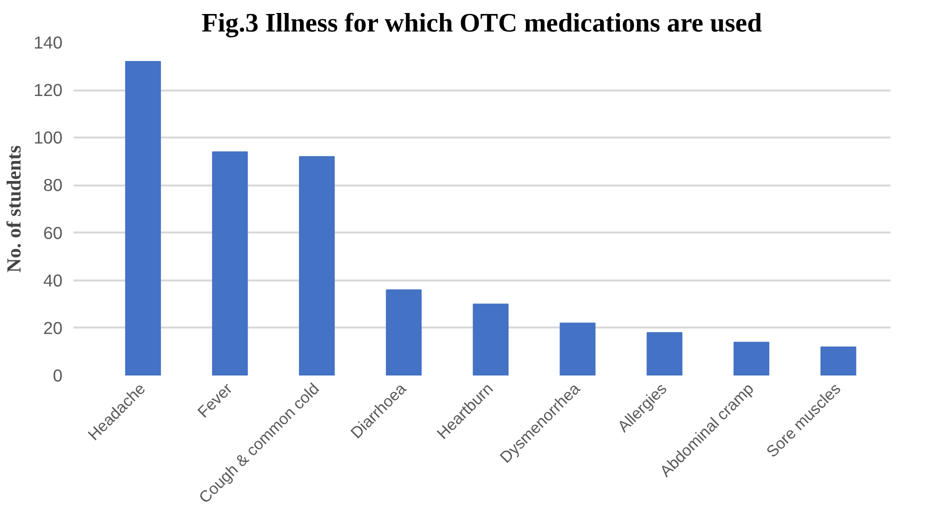 This screenshot has width=938, height=525. I want to click on chart-title: Fig.3 Illness for which OTC medications are used, so click(482, 23).